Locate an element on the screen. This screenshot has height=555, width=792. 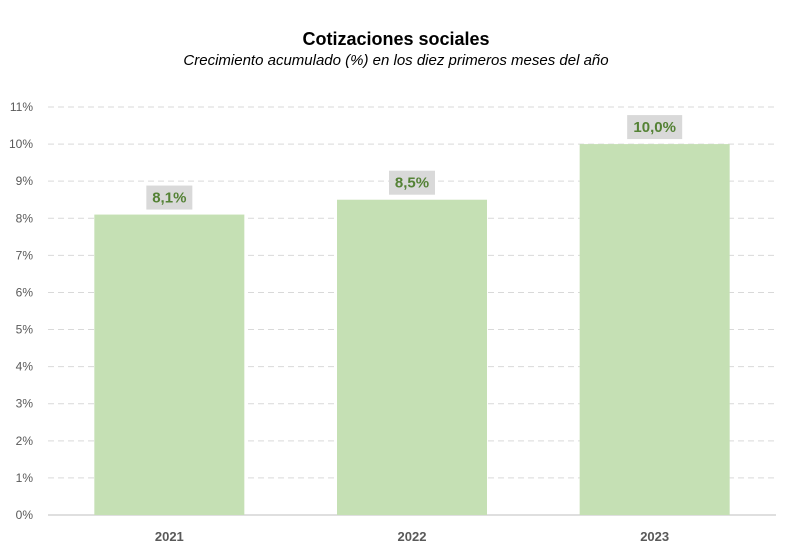
x-tick-label: 2023 is located at coordinates (654, 536).